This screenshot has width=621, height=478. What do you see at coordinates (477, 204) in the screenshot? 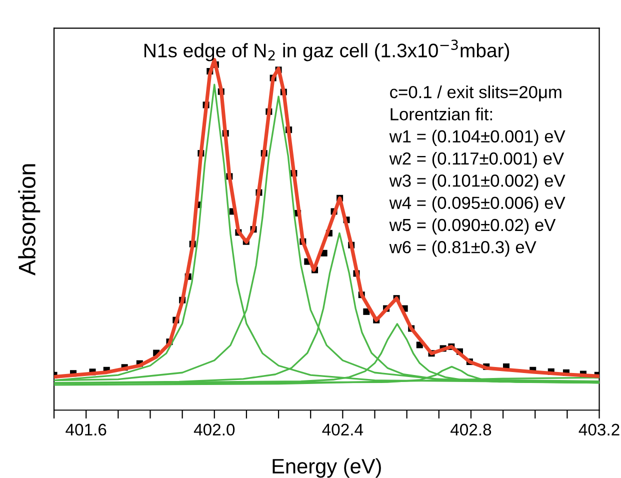
I see `annotation: w4 = (0.095±0.006) eV` at bounding box center [477, 204].